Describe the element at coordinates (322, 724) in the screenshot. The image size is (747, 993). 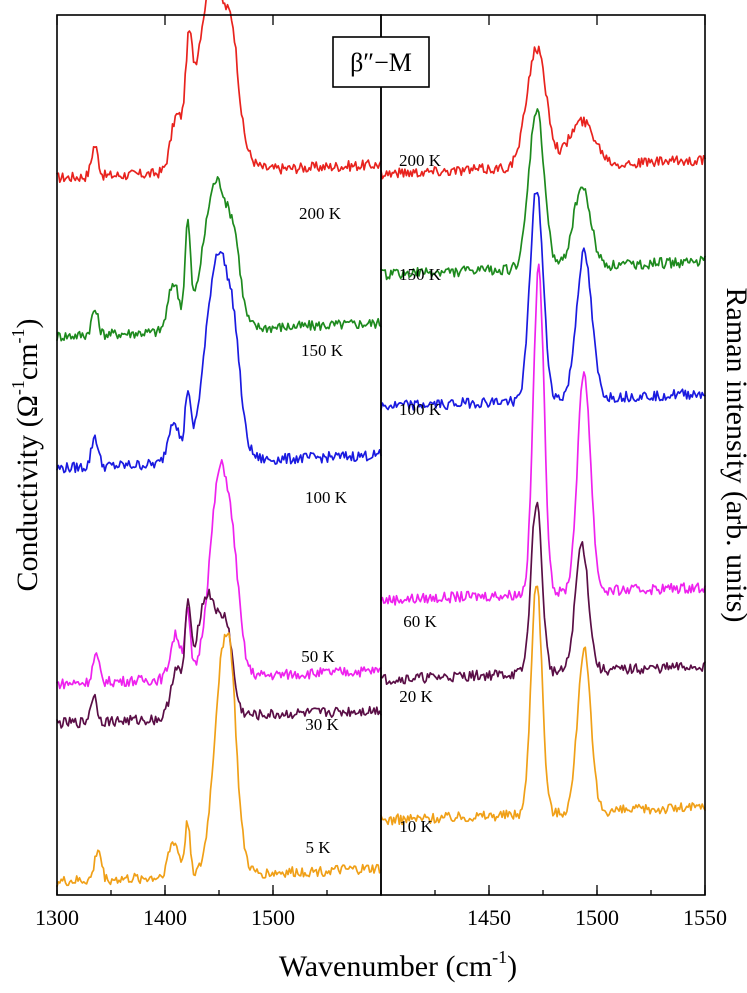
I see `temp-label-left-30k: 30 K` at that location.